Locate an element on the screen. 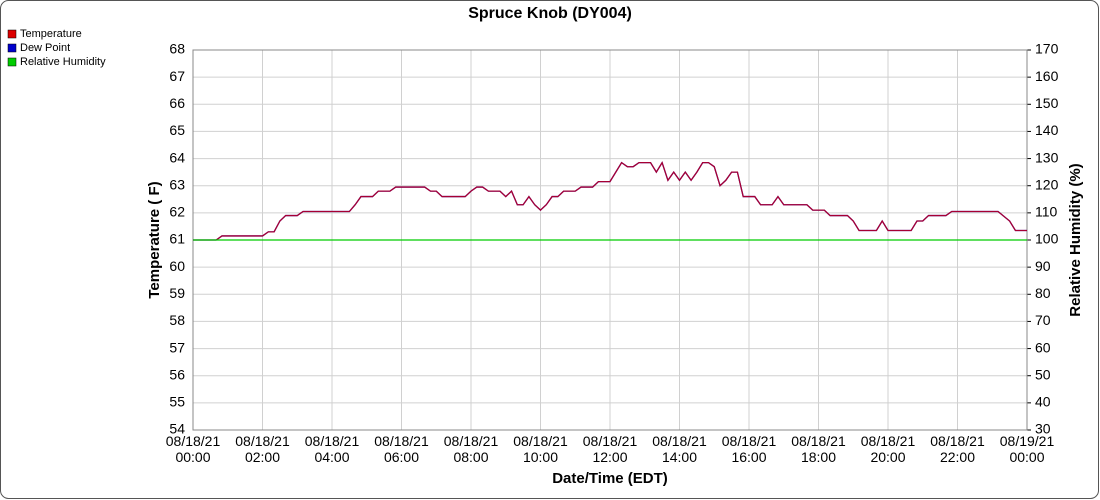 The height and width of the screenshot is (500, 1100). x-tick-label: 08/18/21 16:00 is located at coordinates (749, 449).